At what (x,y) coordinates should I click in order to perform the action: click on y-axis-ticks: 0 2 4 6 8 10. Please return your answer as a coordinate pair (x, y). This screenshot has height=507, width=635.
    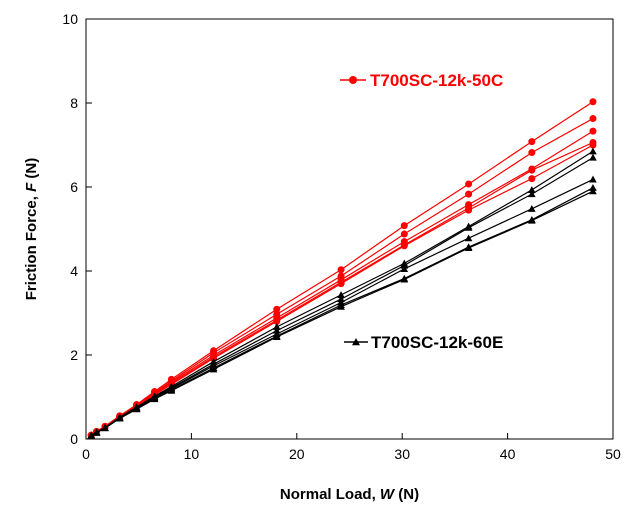
    Looking at the image, I should click on (77, 229).